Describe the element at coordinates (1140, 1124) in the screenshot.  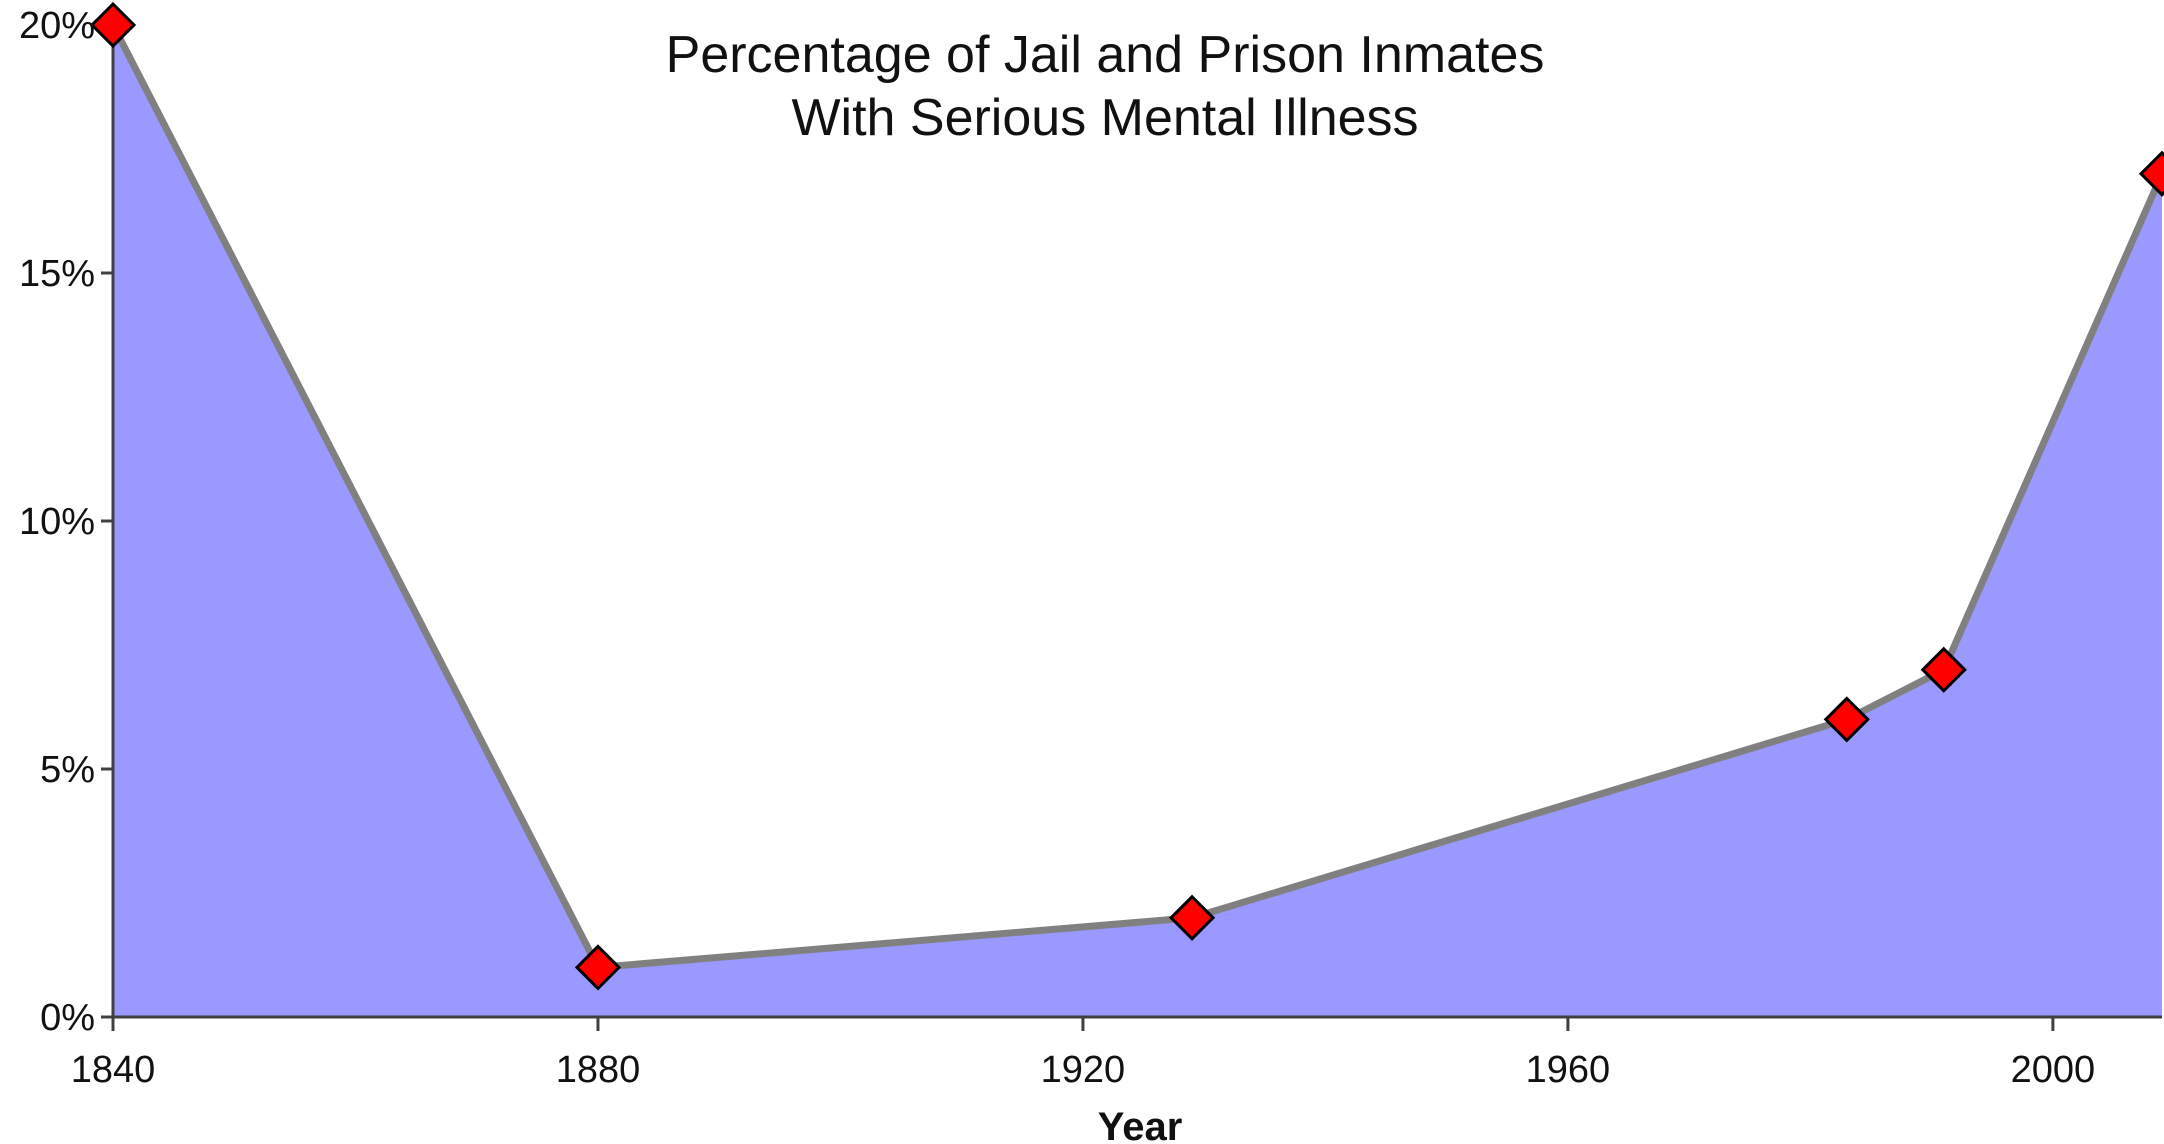
I see `x-axis-title: Year` at that location.